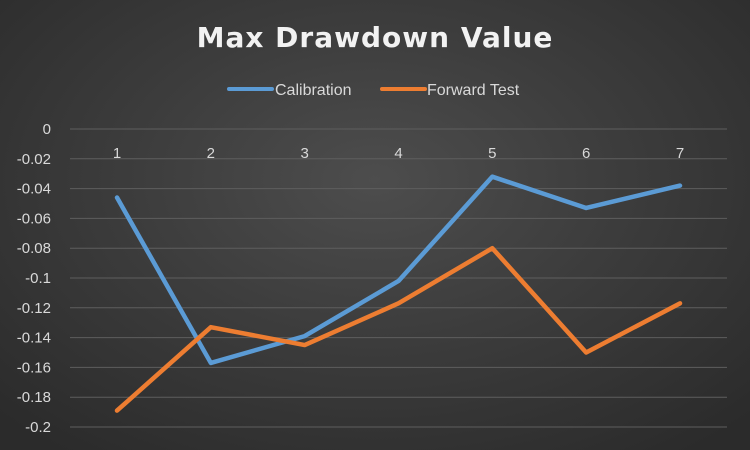  What do you see at coordinates (34, 397) in the screenshot?
I see `y-tick-label: -0.18` at bounding box center [34, 397].